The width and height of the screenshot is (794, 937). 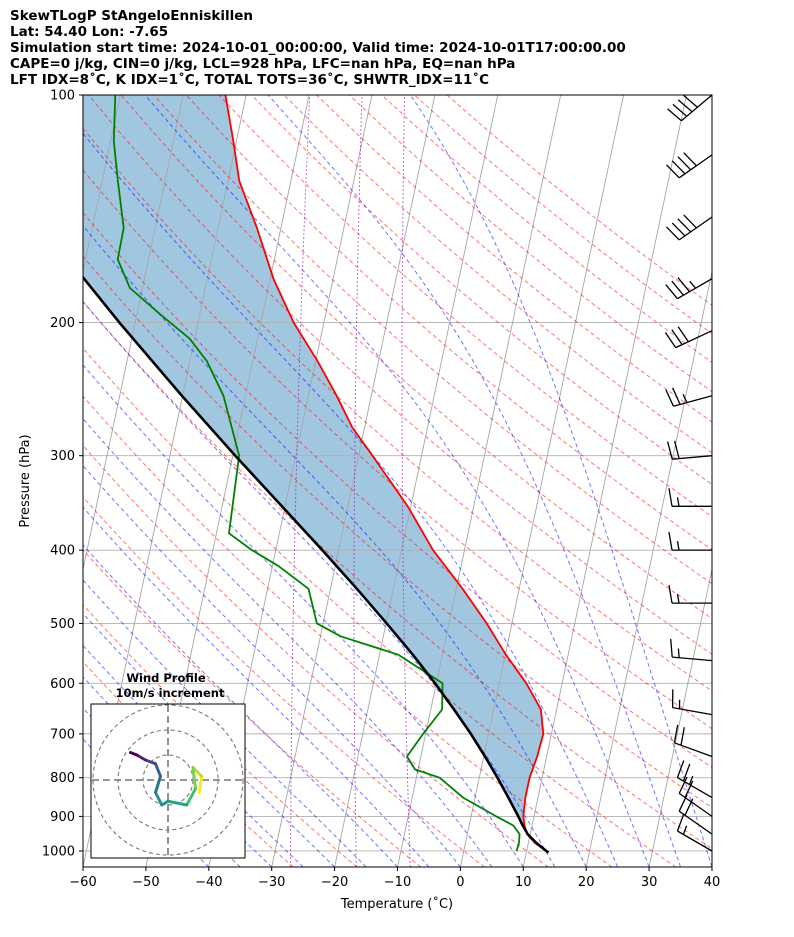 What do you see at coordinates (649, 882) in the screenshot?
I see `x-tick-label: 30` at bounding box center [649, 882].